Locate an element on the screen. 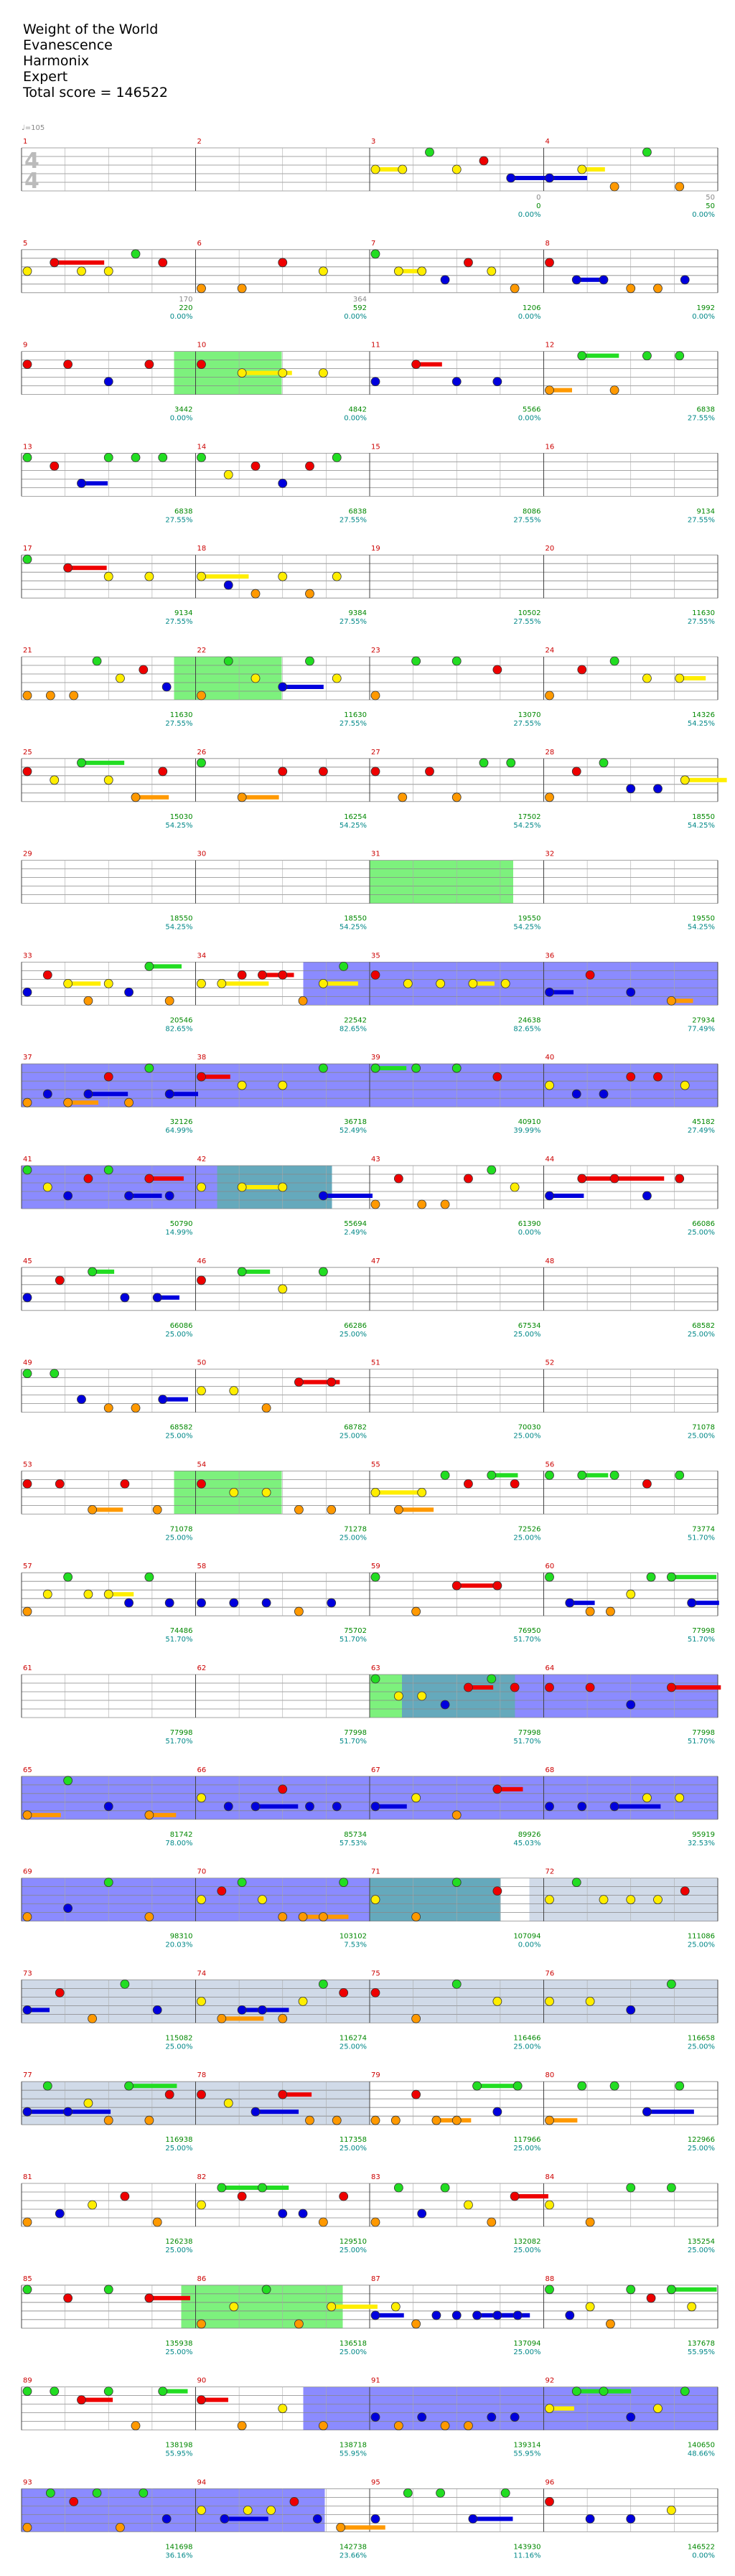 Image resolution: width=735 pixels, height=2576 pixels. measure-number: 9 is located at coordinates (25, 346).